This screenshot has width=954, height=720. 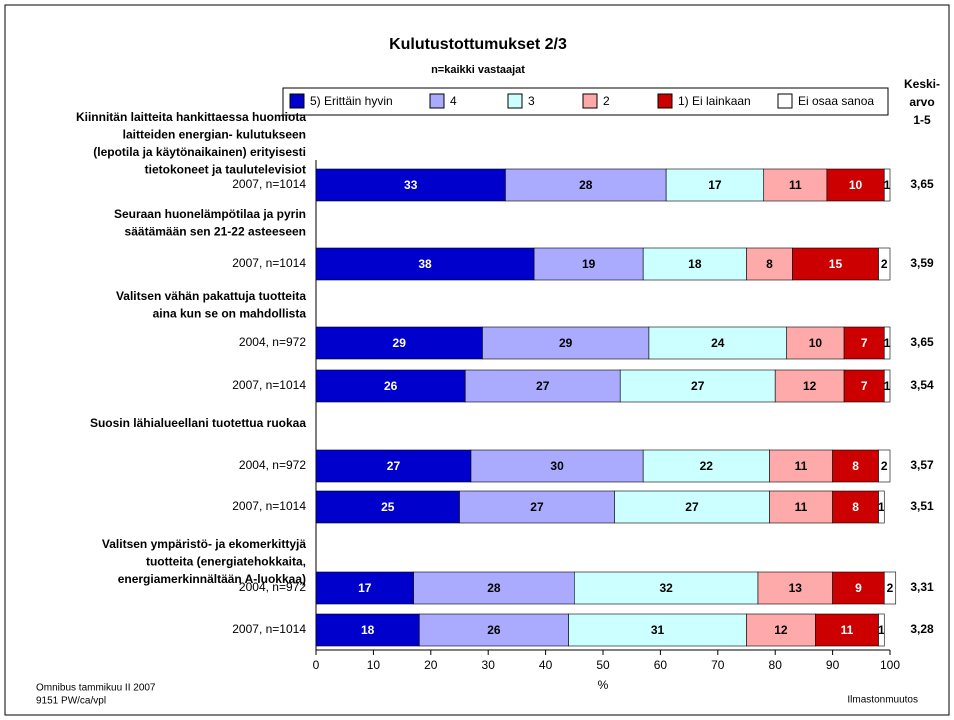 What do you see at coordinates (214, 135) in the screenshot?
I see `question: laitteiden energian- kulutukseen` at bounding box center [214, 135].